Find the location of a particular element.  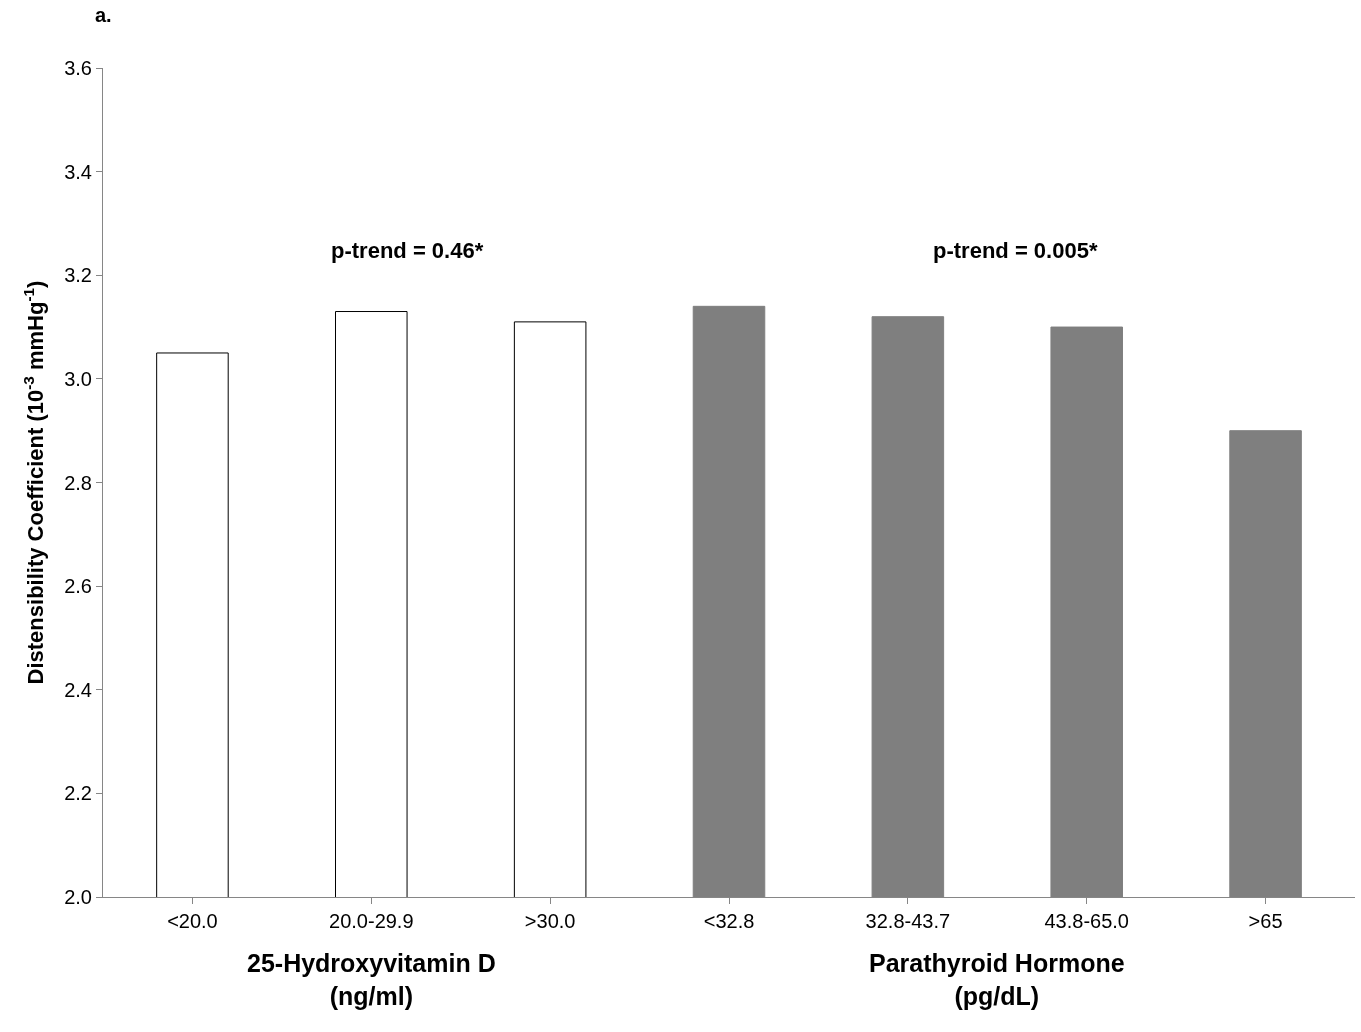

x-tick-label: <32.8 is located at coordinates (729, 921).